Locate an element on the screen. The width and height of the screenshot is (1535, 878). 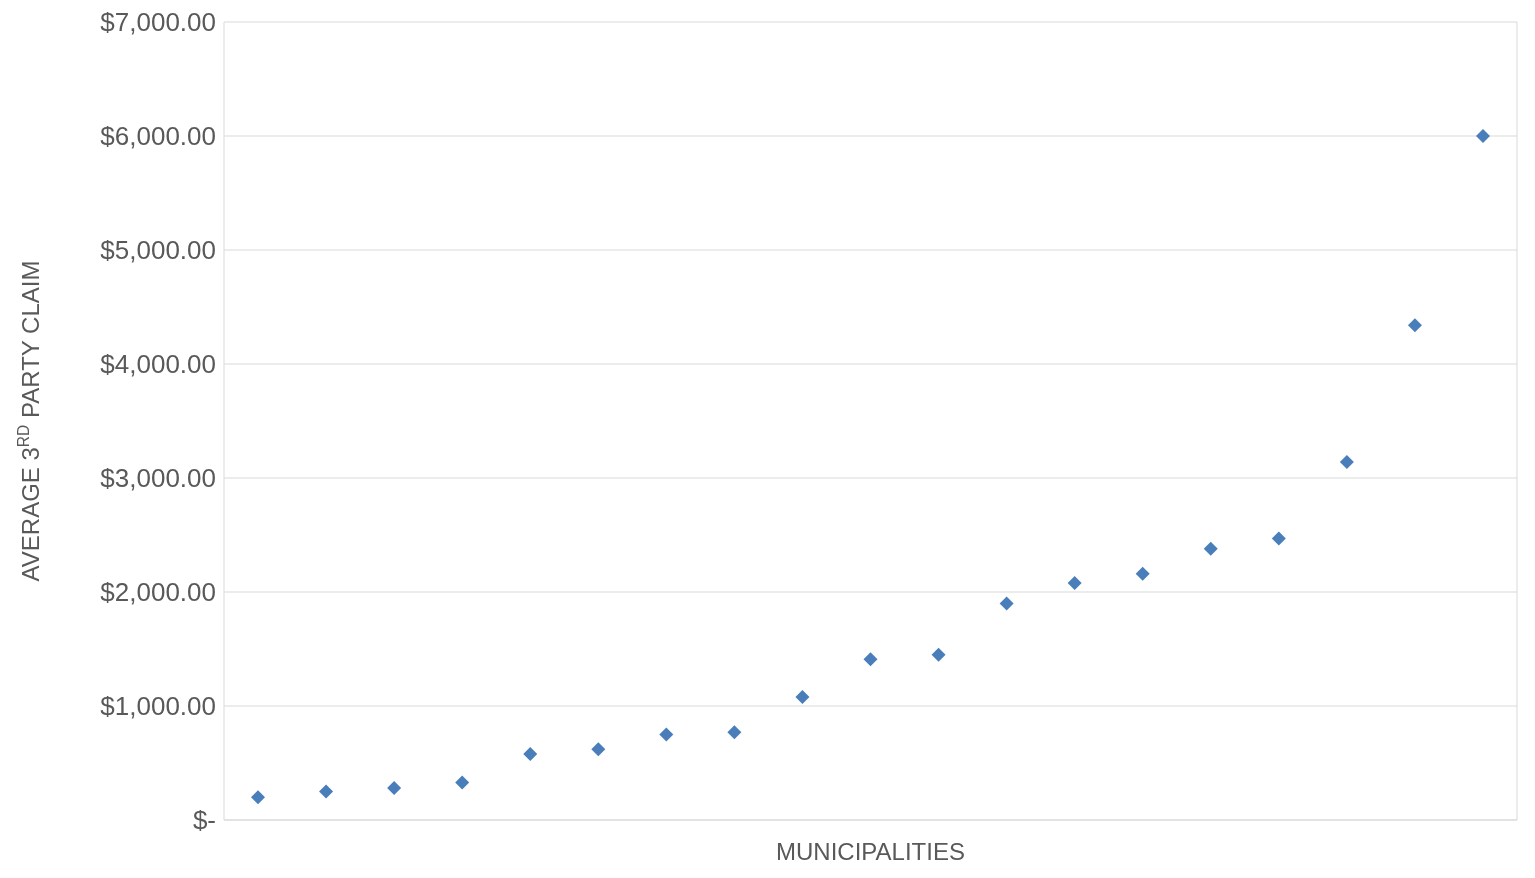
y-tick-label: $1,000.00 is located at coordinates (158, 706).